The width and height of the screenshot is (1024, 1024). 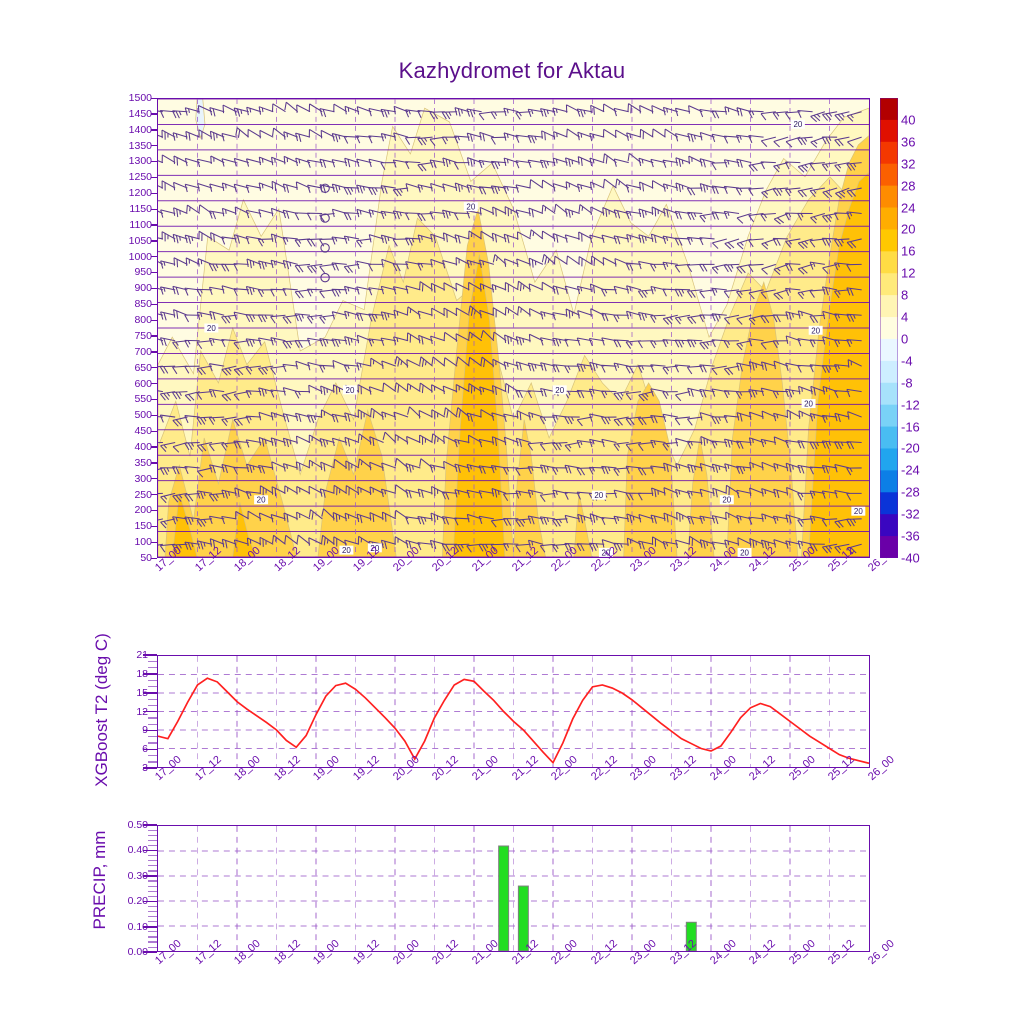 What do you see at coordinates (143, 367) in the screenshot?
I see `y-tick-label: 650` at bounding box center [143, 367].